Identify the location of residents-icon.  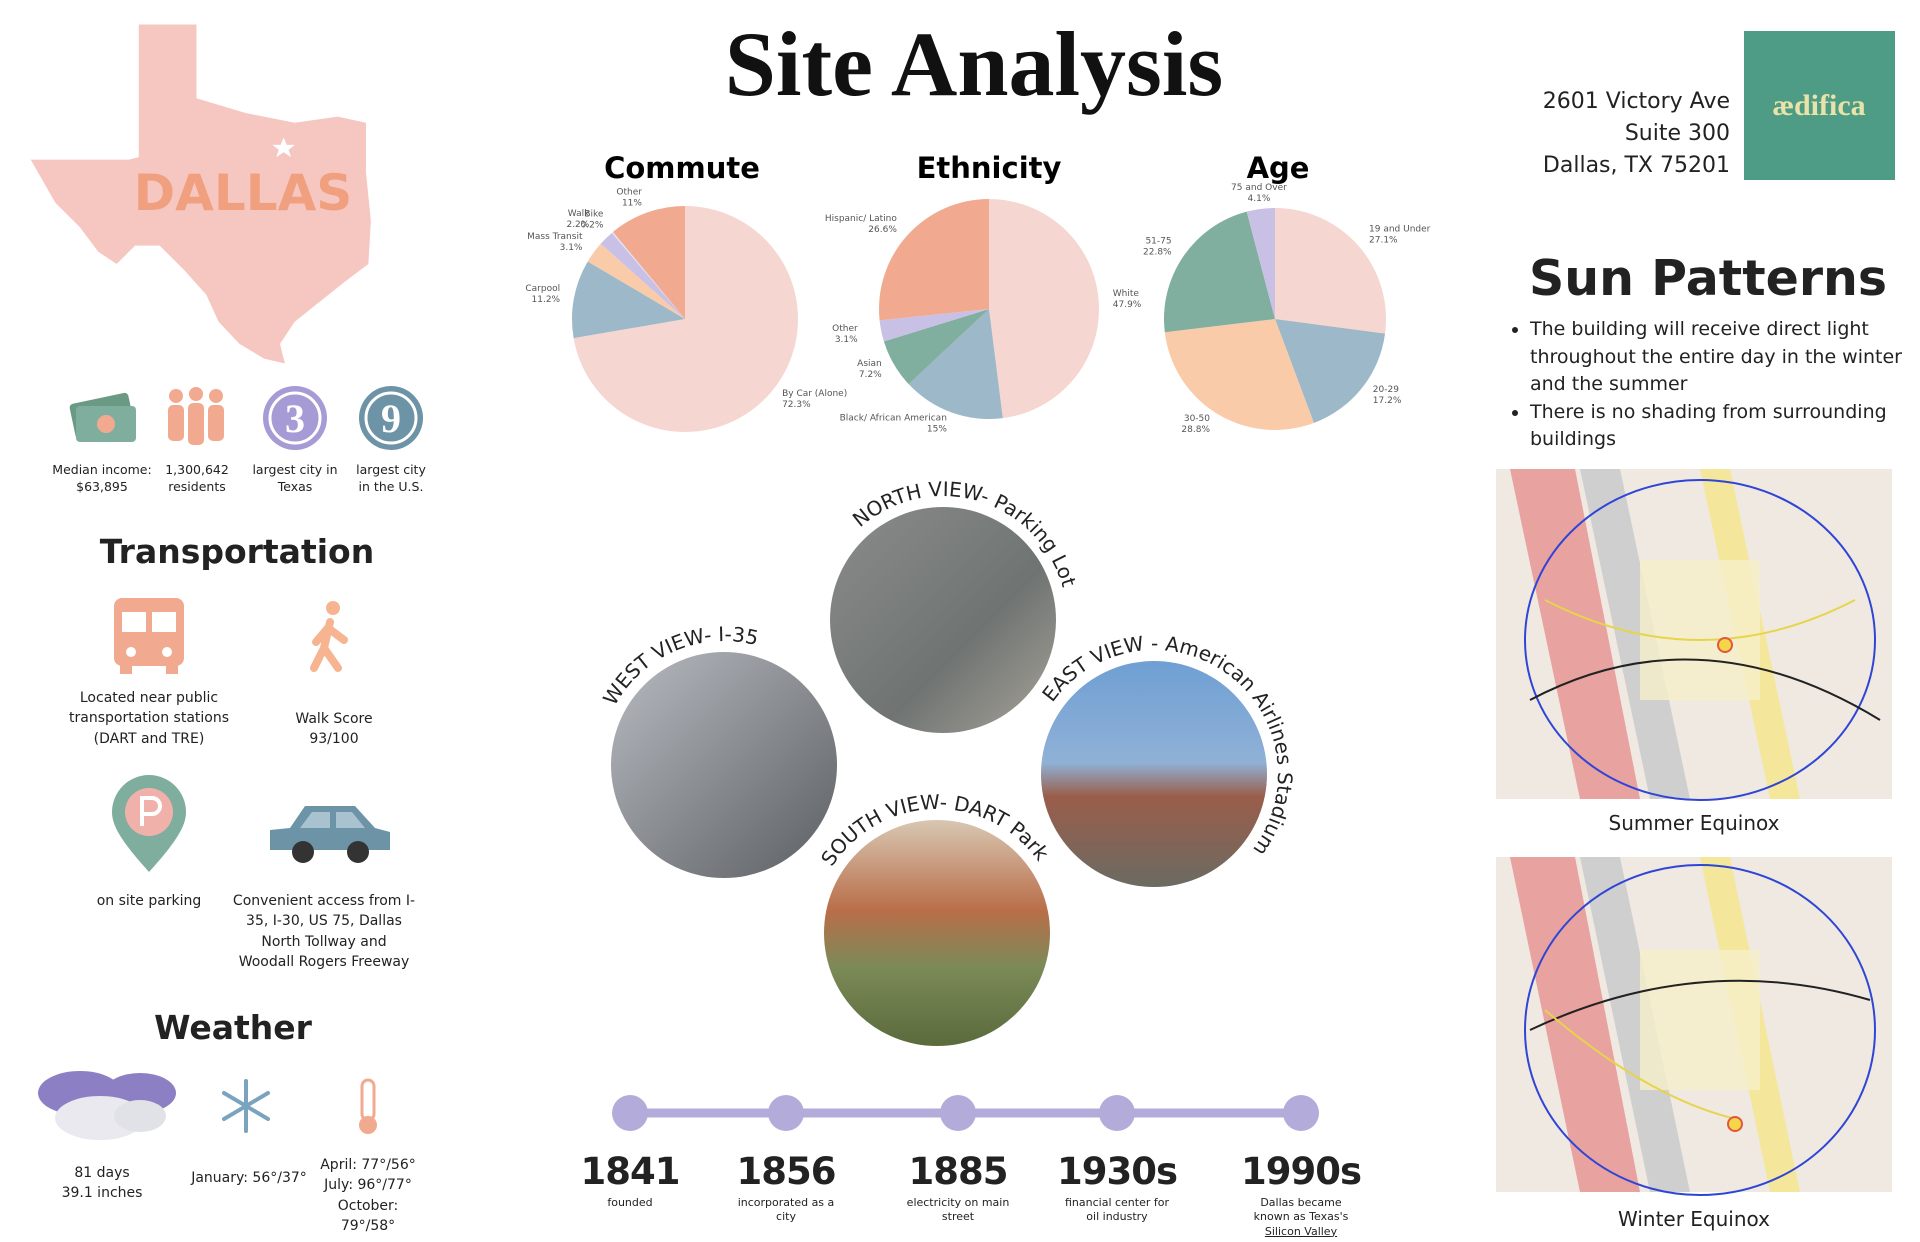
(196, 416).